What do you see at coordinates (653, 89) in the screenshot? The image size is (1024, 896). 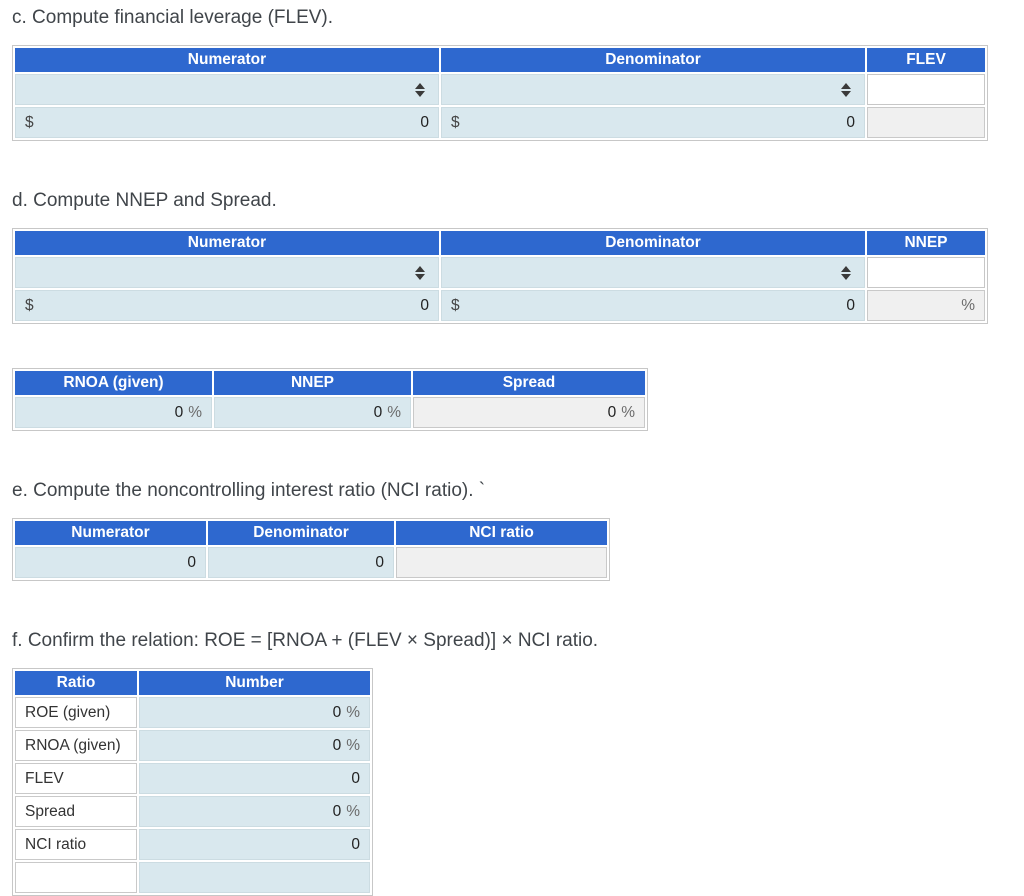 I see `flev-denominator-select` at bounding box center [653, 89].